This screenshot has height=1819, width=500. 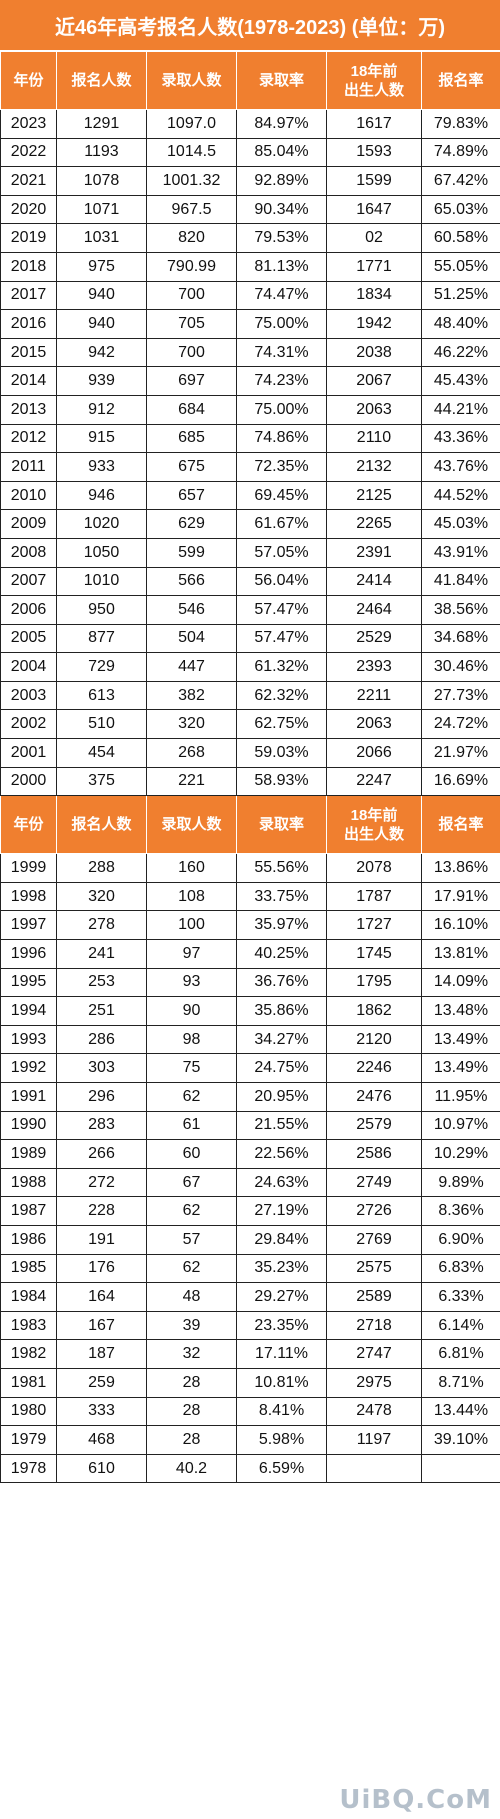 What do you see at coordinates (250, 1239) in the screenshot?
I see `table-row: 1986 191 57 29.84% 2769 6.90%` at bounding box center [250, 1239].